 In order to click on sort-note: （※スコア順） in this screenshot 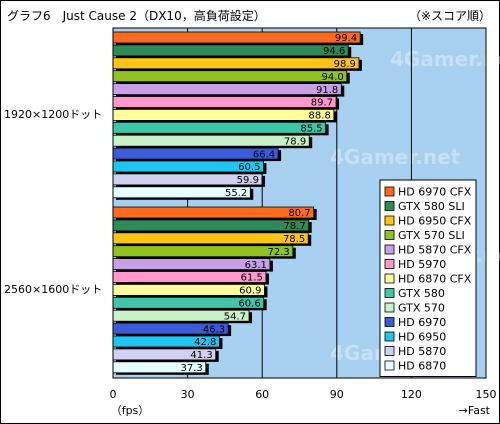, I will do `click(449, 16)`.